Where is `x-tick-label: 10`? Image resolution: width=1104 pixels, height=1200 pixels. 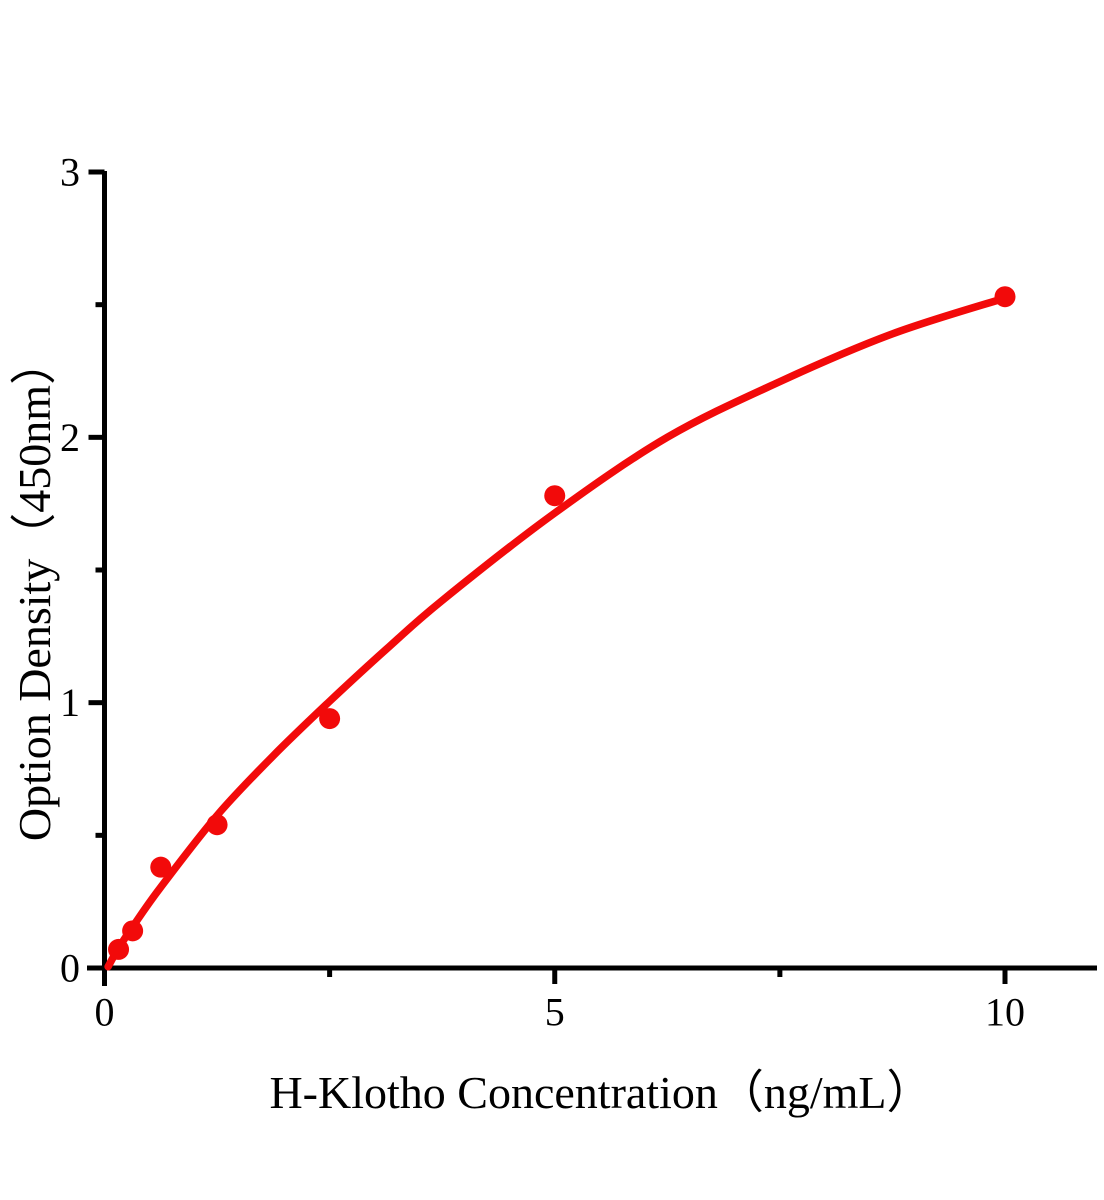
x-tick-label: 10 is located at coordinates (1005, 1012).